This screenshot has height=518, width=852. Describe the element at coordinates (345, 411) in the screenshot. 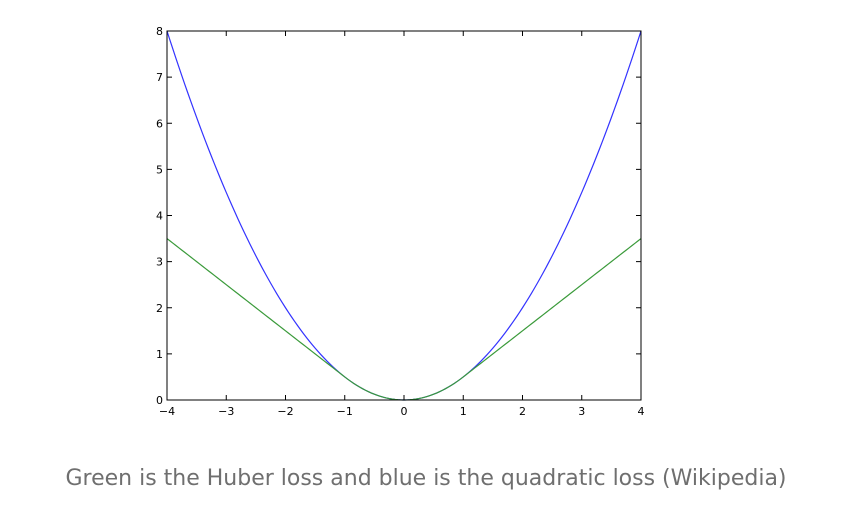

I see `x-tick-label: −1` at that location.